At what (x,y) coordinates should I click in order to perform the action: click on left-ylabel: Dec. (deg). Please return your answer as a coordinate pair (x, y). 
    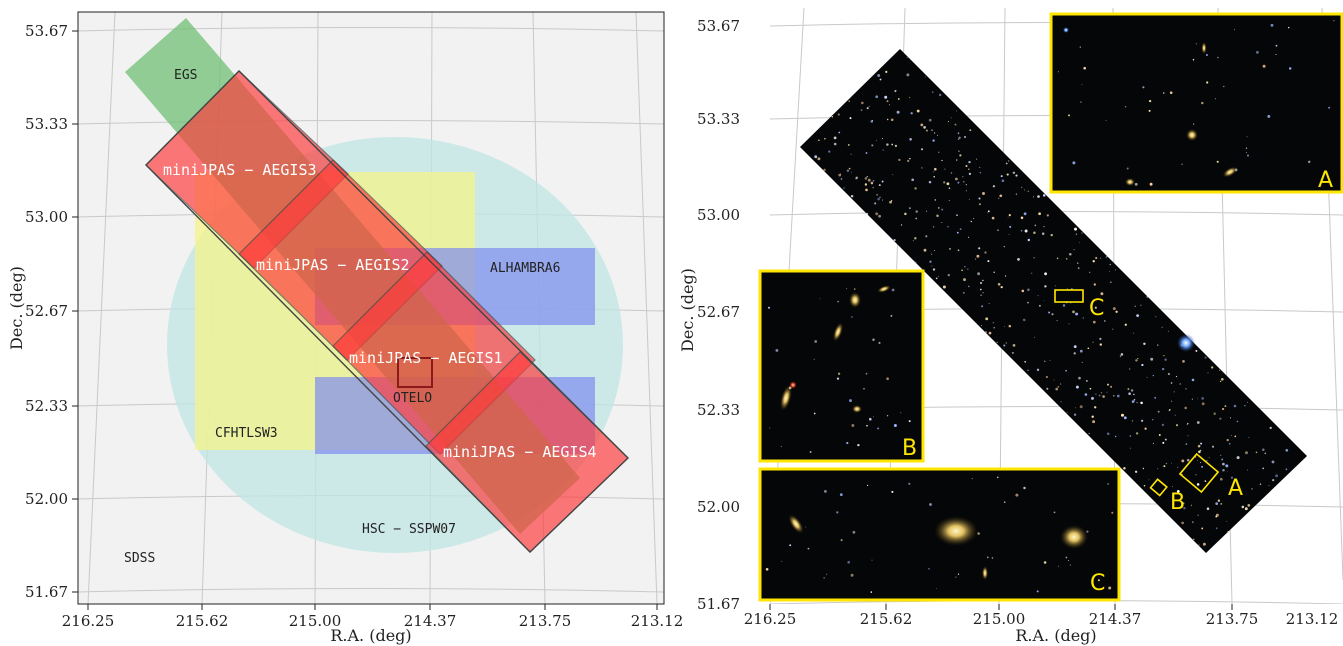
    Looking at the image, I should click on (16, 308).